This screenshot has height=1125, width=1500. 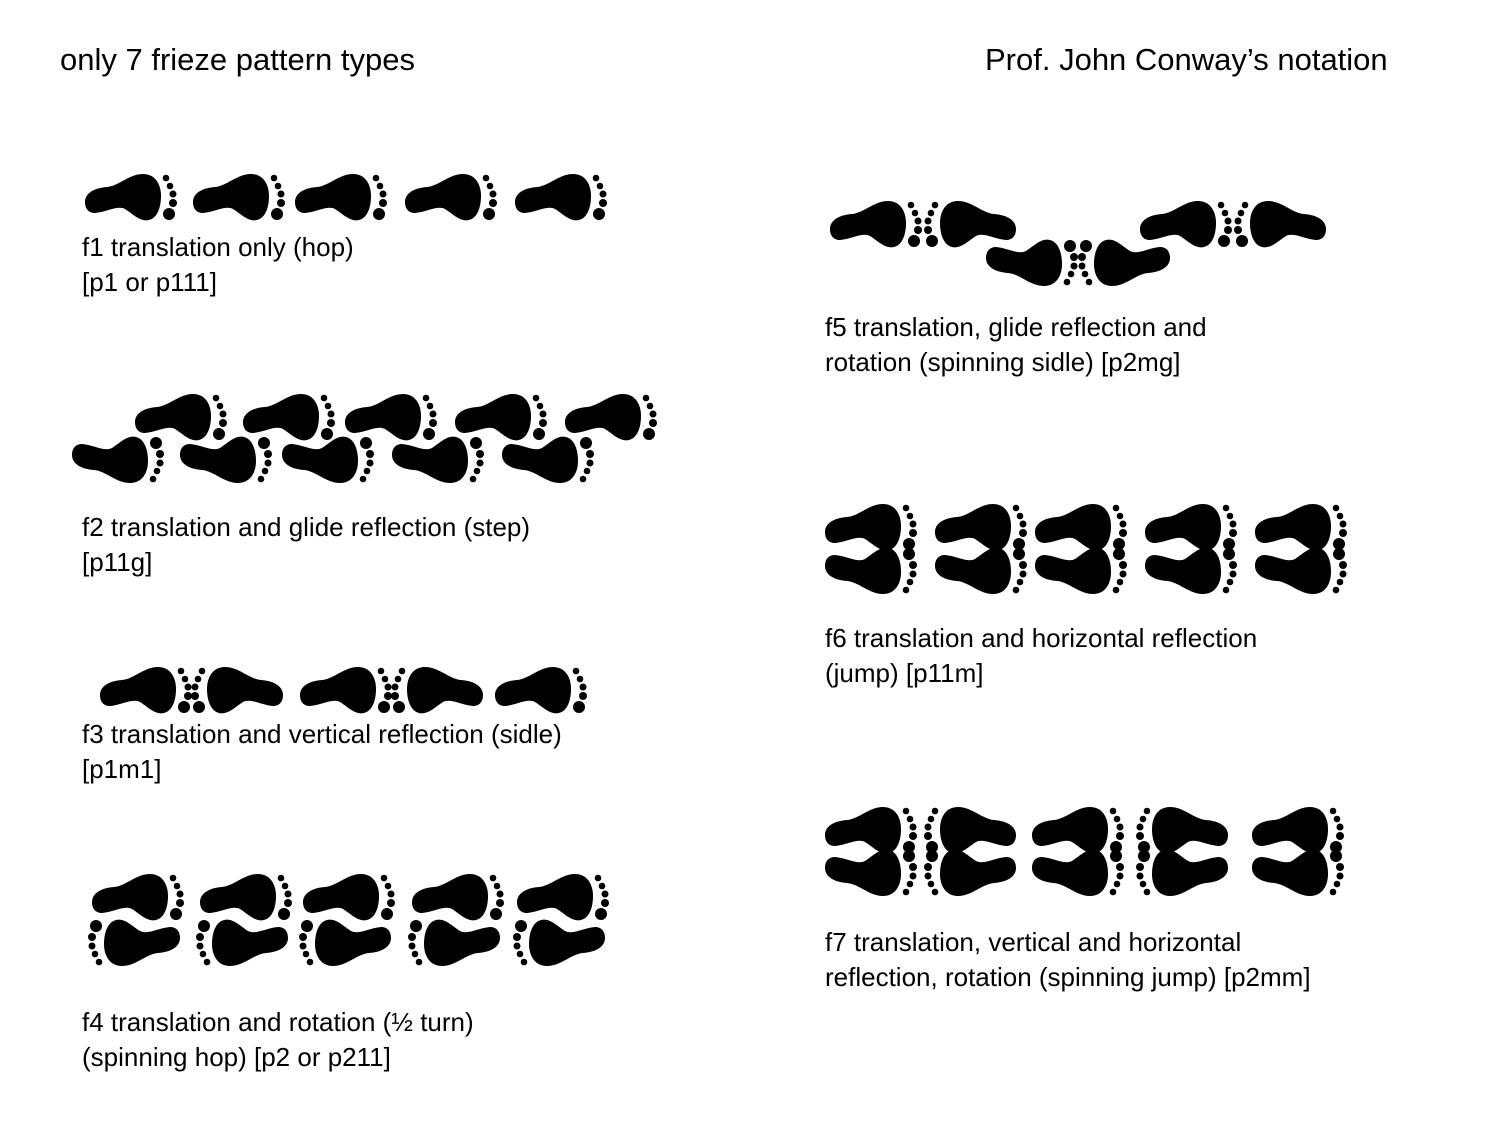 I want to click on pattern-f6-caption-line-2: (jump) [p11m], so click(x=904, y=673).